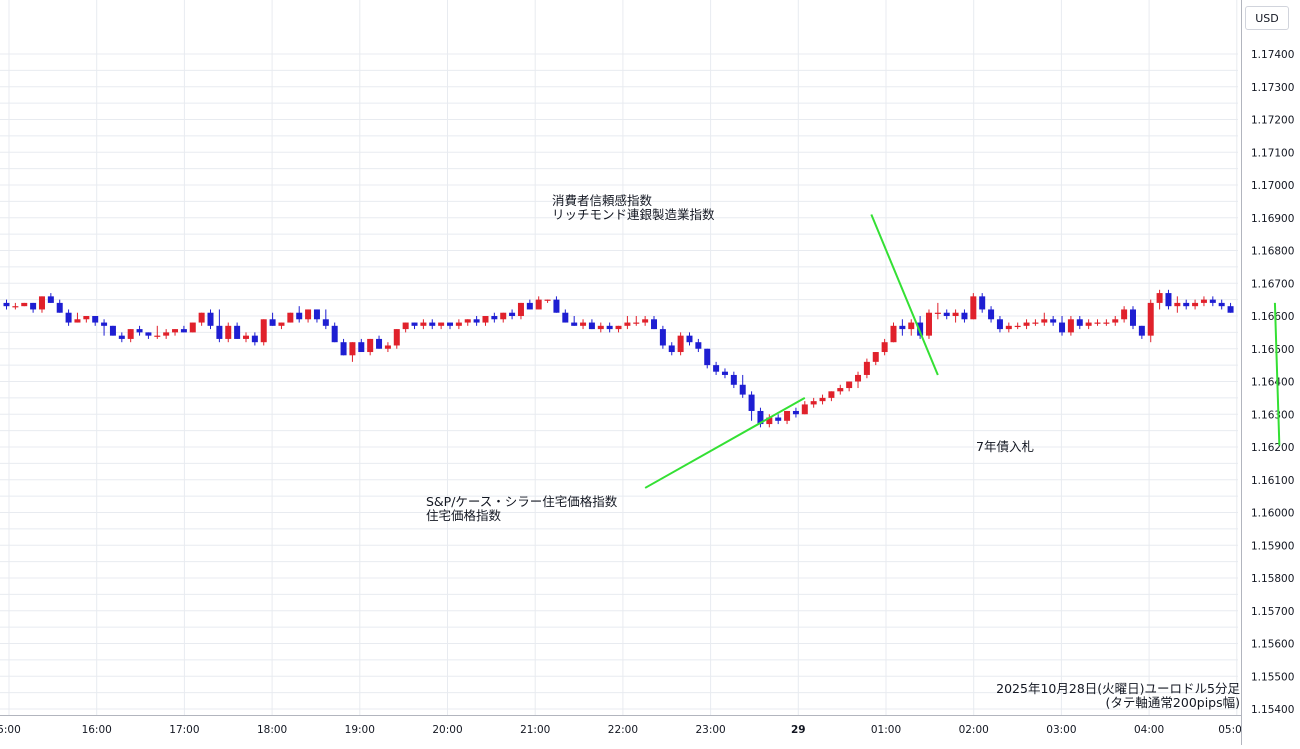  Describe the element at coordinates (1272, 383) in the screenshot. I see `y-tick-label: 1.16400` at that location.